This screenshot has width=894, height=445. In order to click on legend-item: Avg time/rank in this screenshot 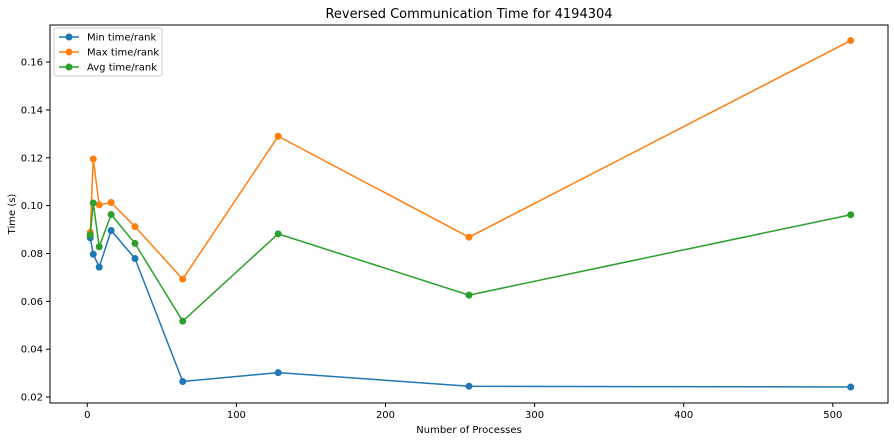, I will do `click(108, 68)`.